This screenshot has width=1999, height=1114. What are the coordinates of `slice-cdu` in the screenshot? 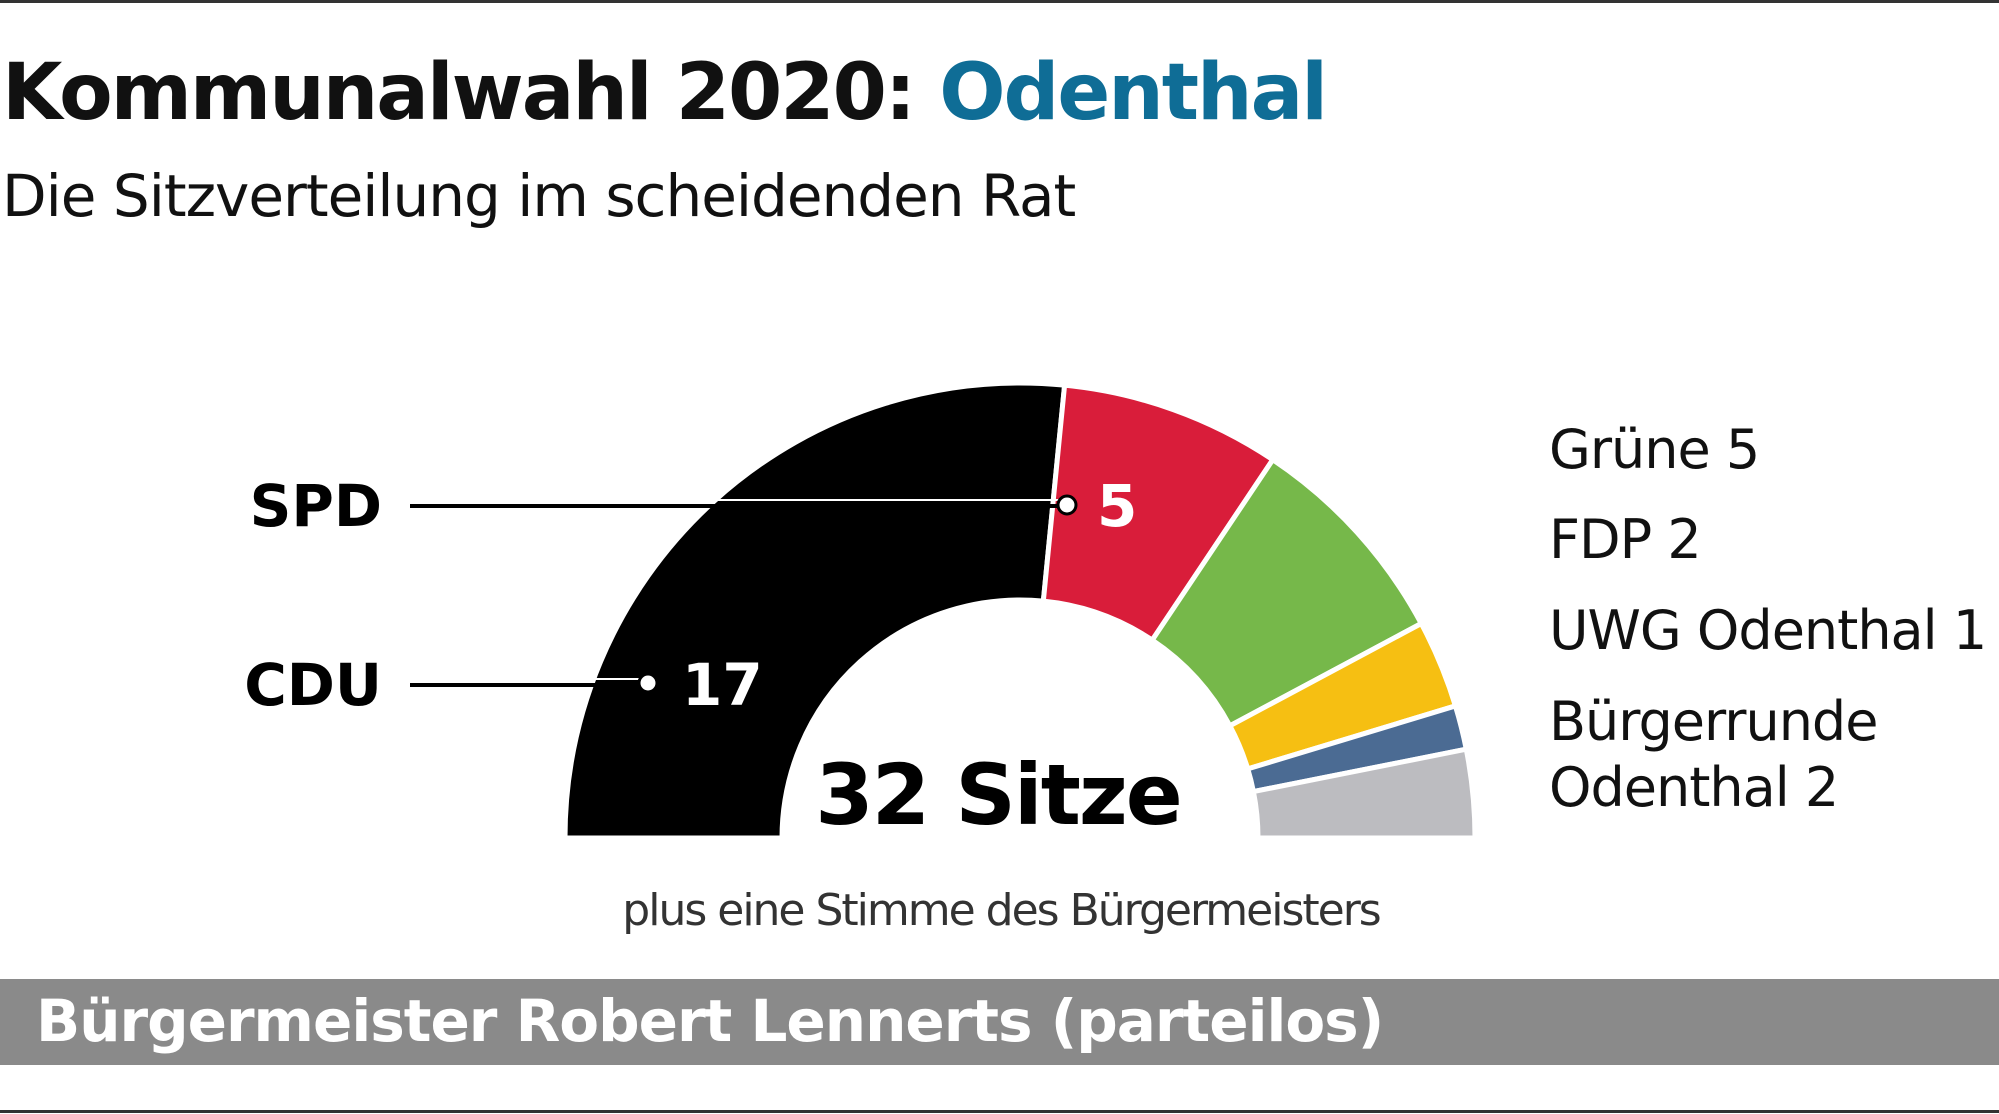 It's located at (815, 610).